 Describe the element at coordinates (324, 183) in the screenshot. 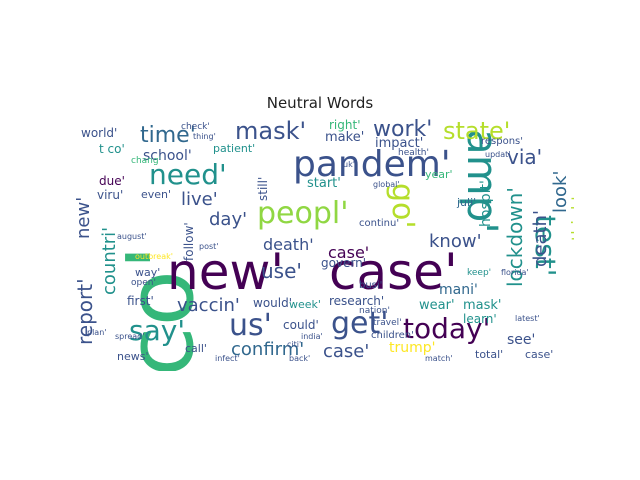

I see `word-start: start'` at that location.